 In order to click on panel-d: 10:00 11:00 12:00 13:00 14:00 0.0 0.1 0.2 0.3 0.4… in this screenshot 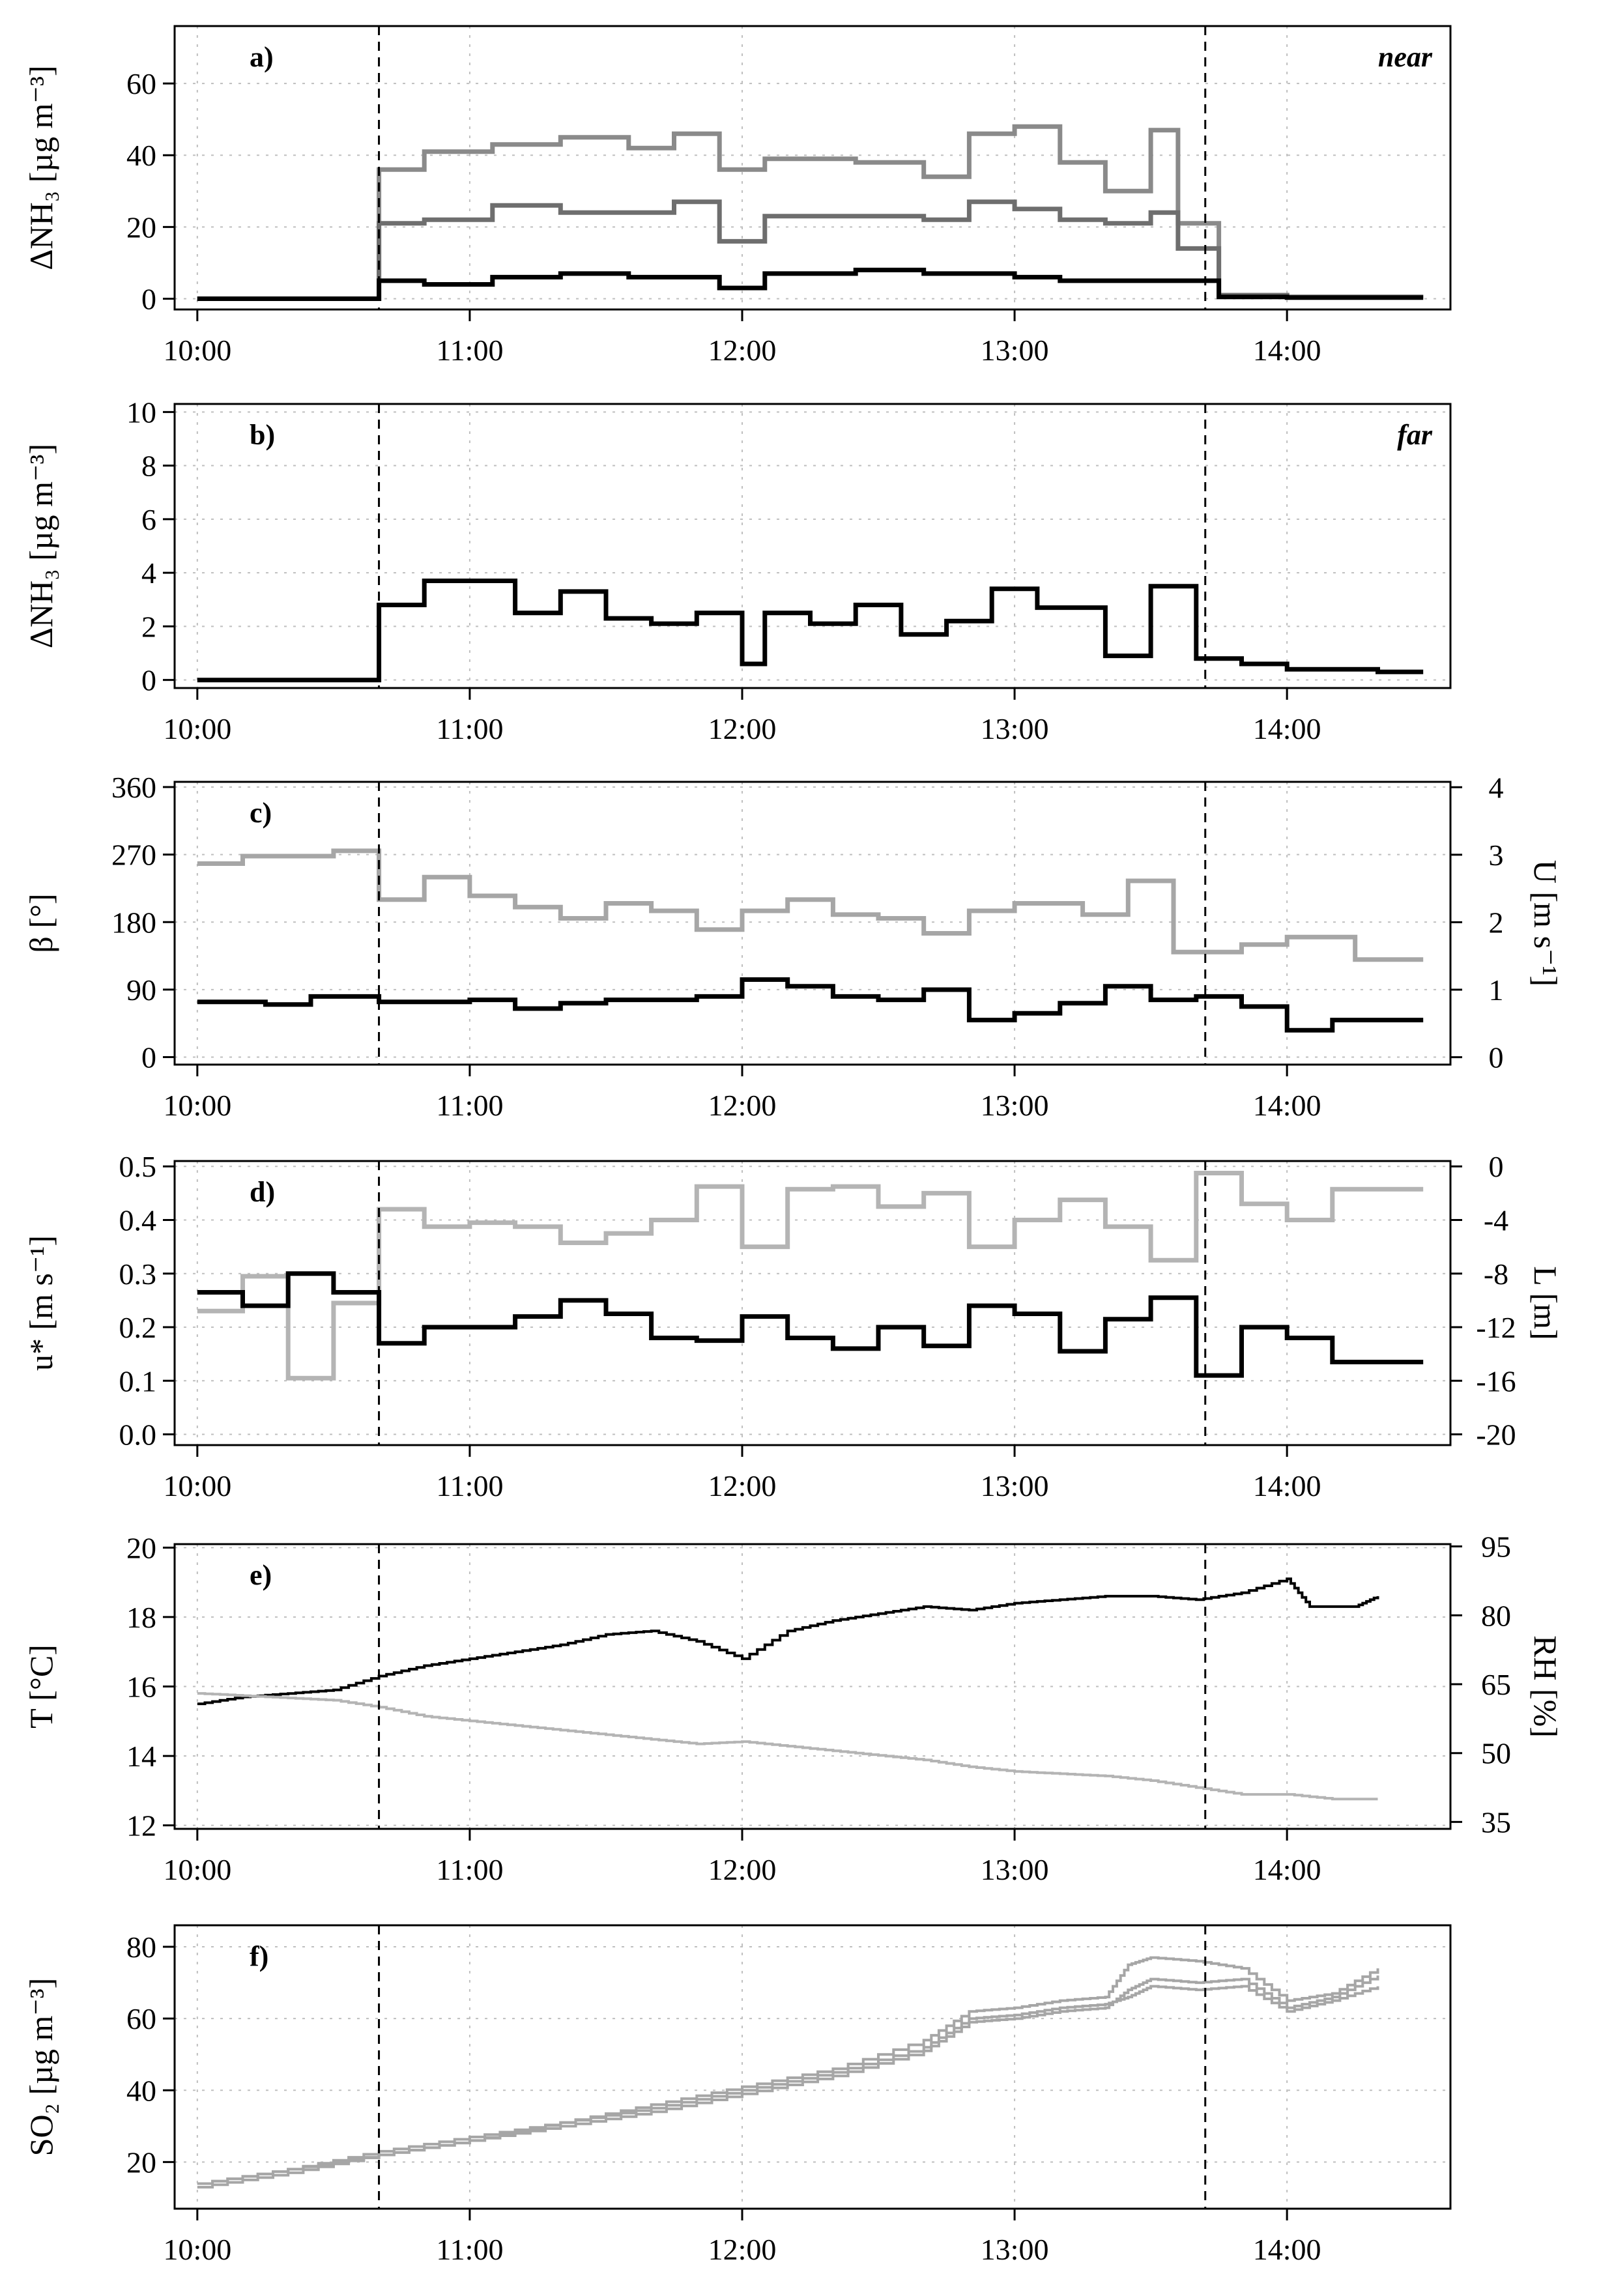, I will do `click(793, 1326)`.